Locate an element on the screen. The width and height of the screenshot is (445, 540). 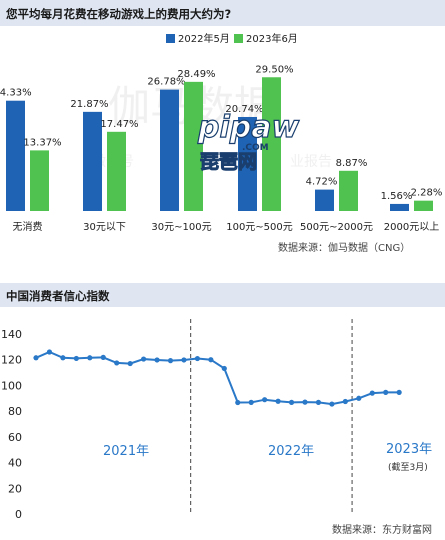
bar-label-2023-5: 2.28% is located at coordinates (427, 193).